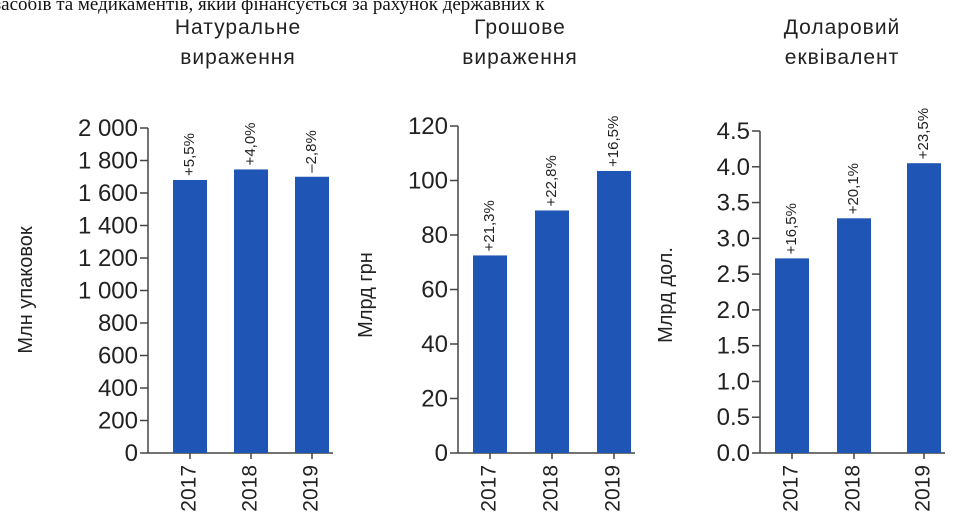 The height and width of the screenshot is (520, 956). I want to click on chart3-title-line-2: еквівалент, so click(842, 57).